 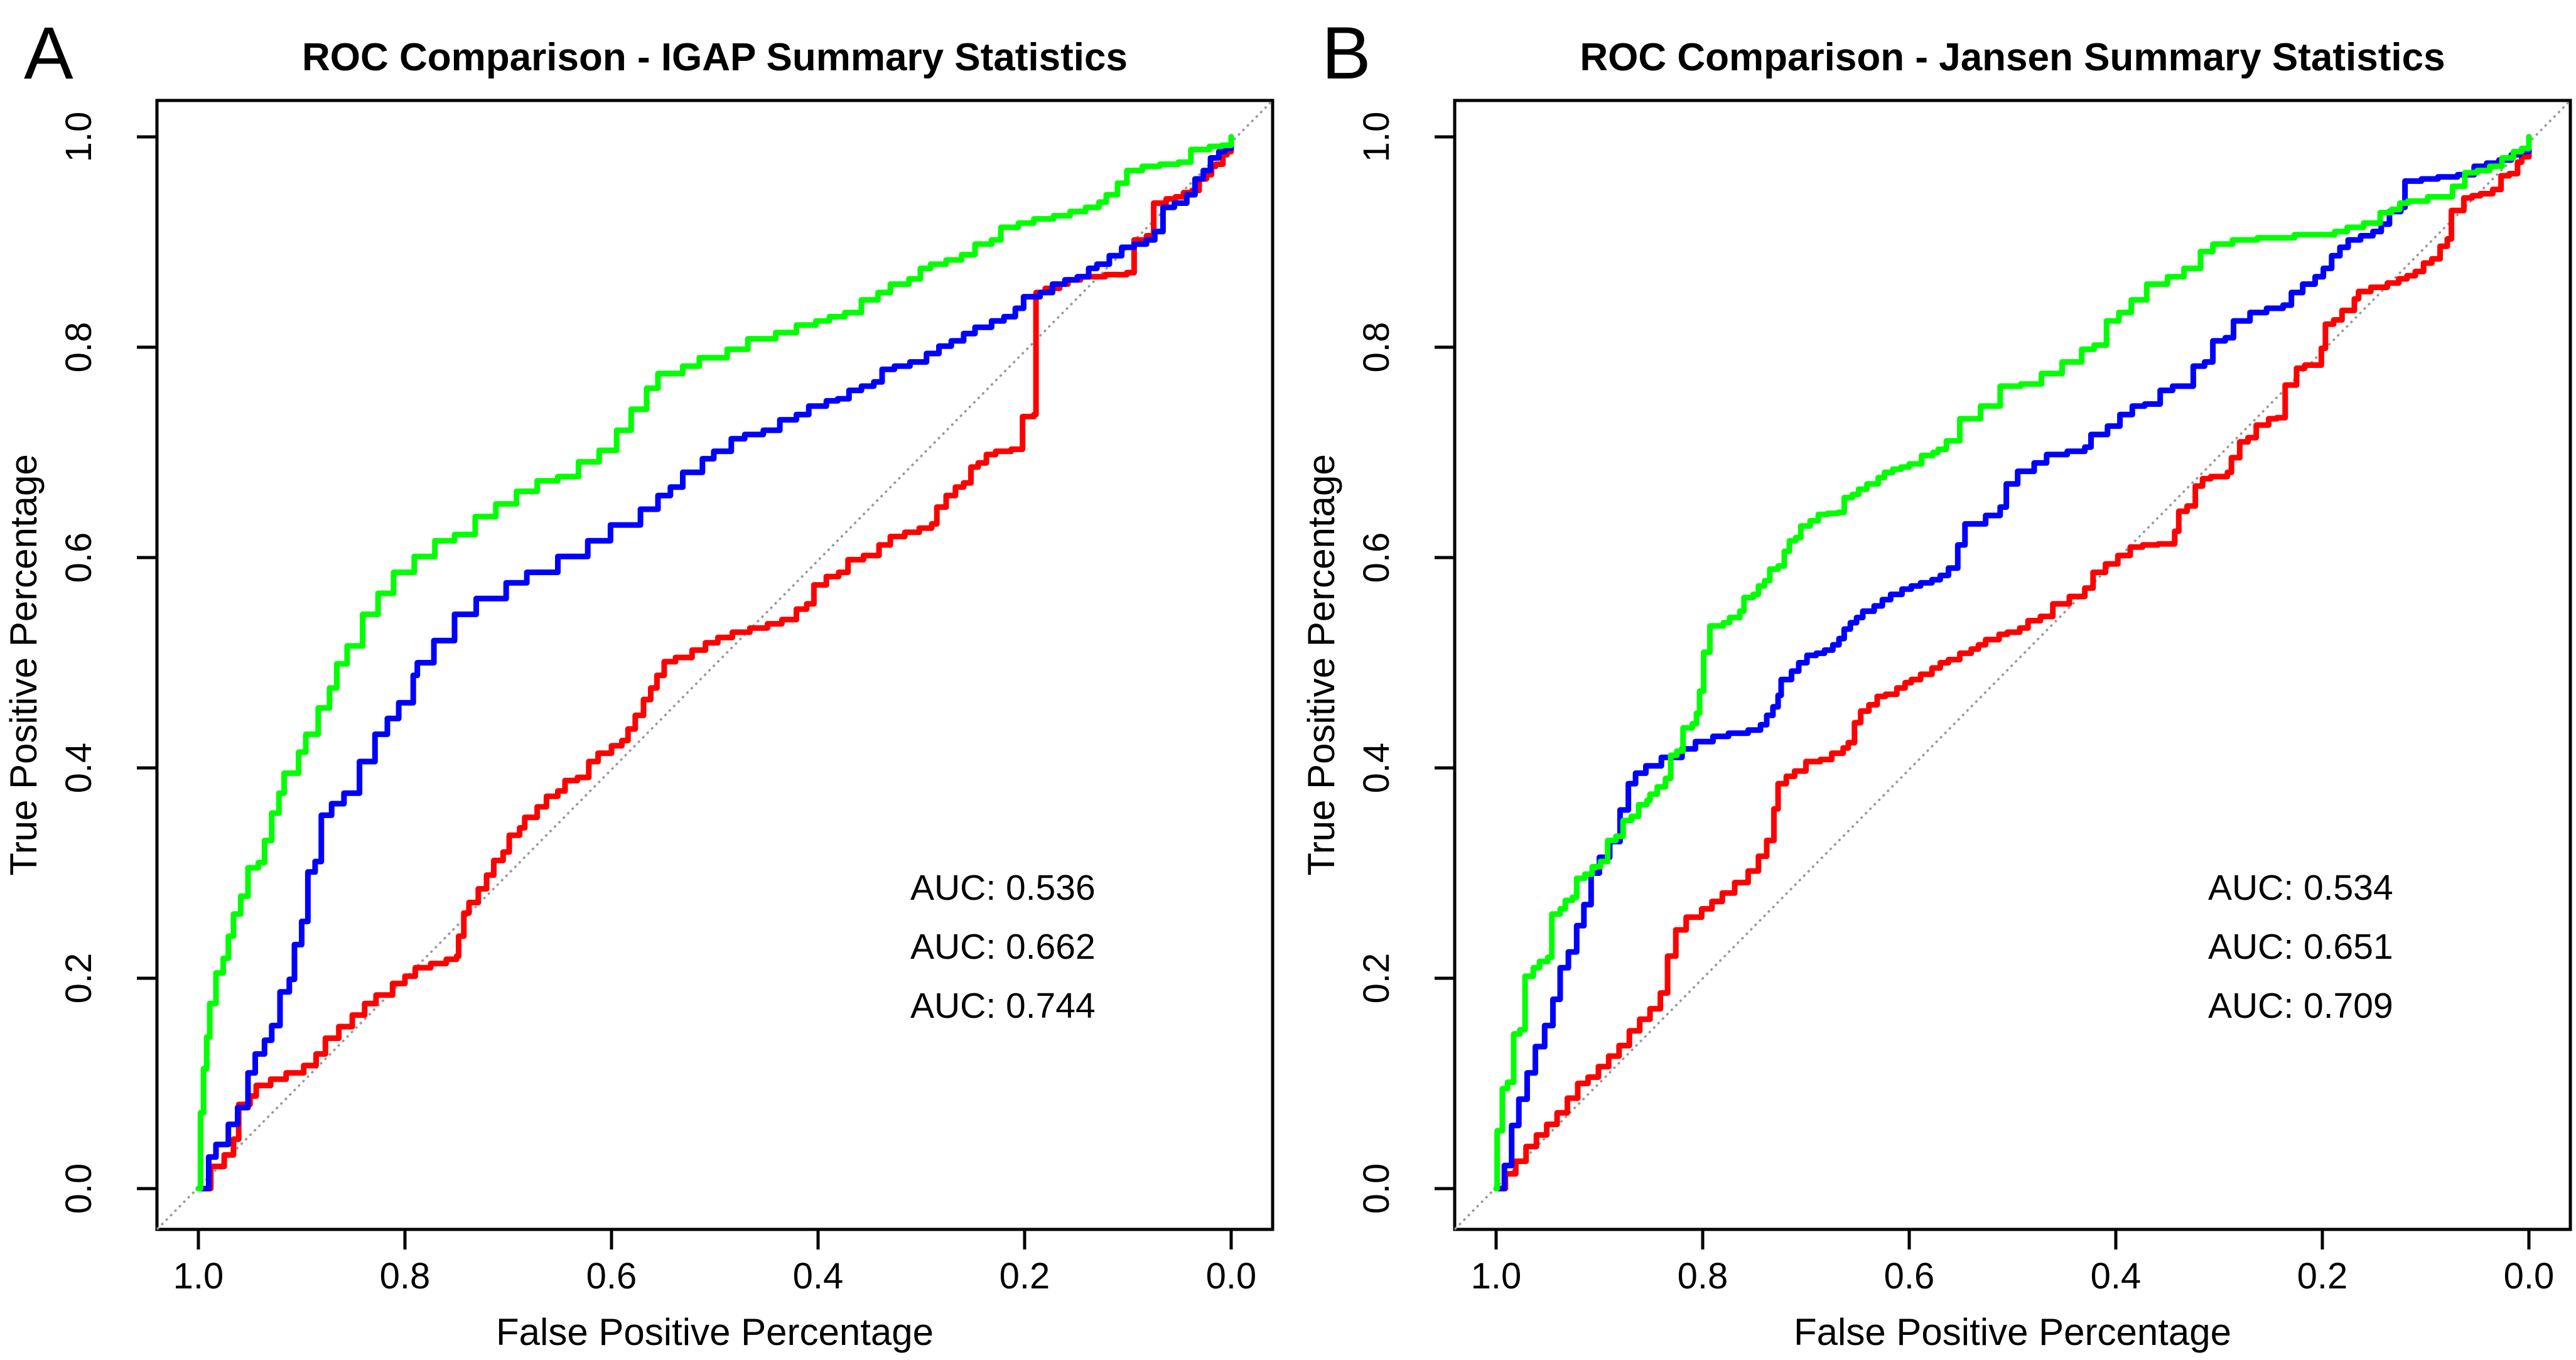 I want to click on panel-title: ROC Comparison - IGAP Summary Statistics, so click(x=715, y=57).